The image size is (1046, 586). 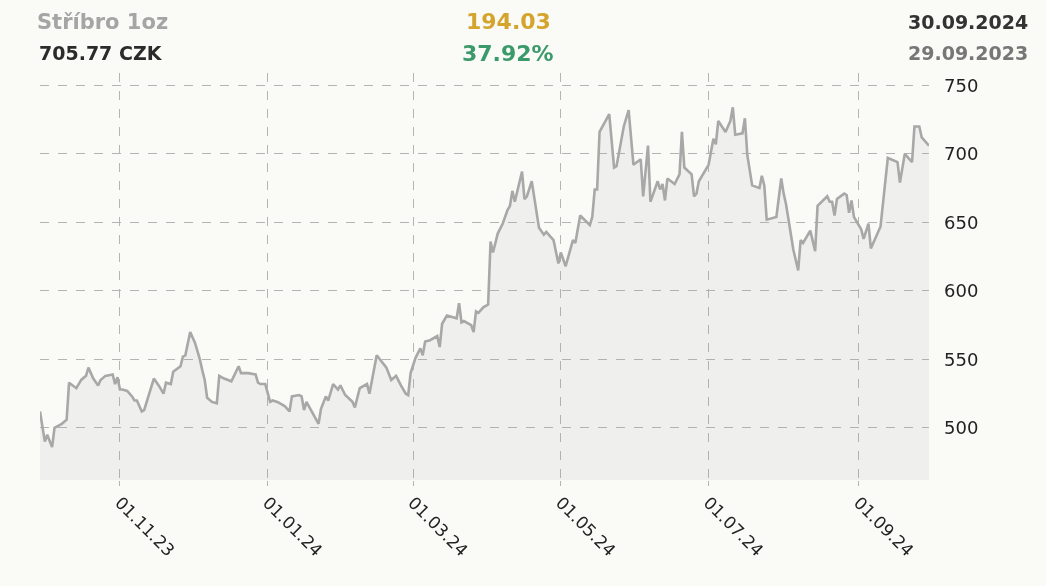 I want to click on chart-subtitle: 705.77 CZK, so click(x=101, y=53).